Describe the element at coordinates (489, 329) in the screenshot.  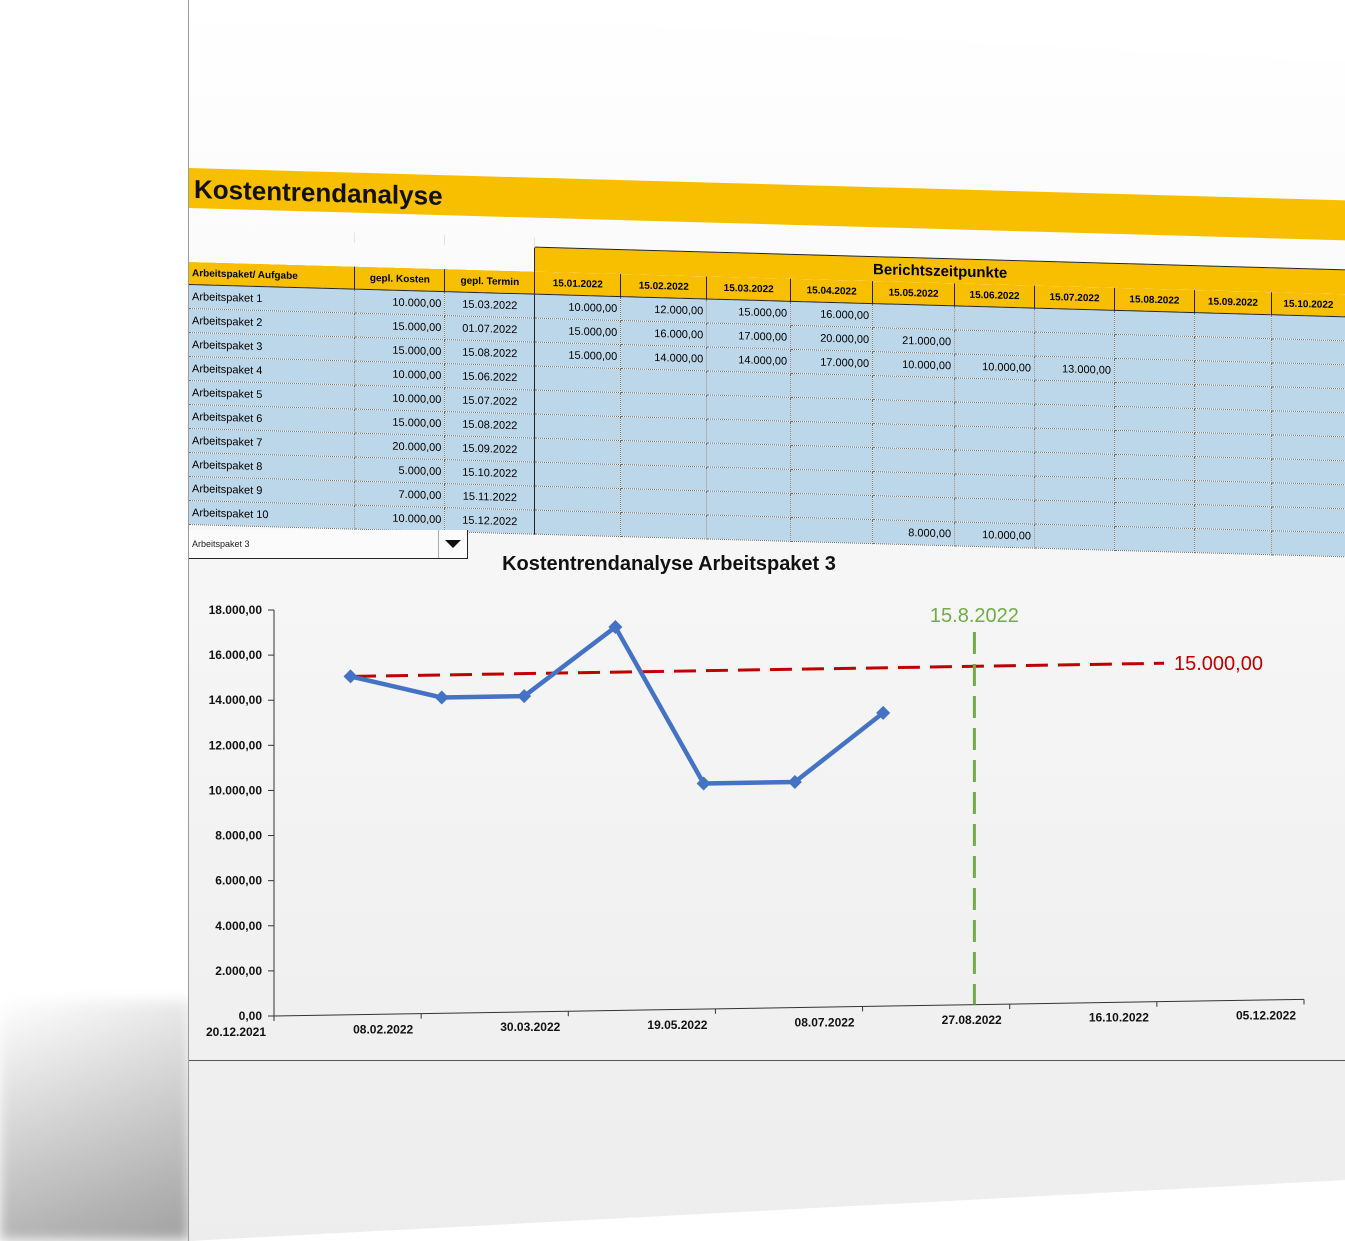
I see `cell-planned-date: 01.07.2022` at that location.